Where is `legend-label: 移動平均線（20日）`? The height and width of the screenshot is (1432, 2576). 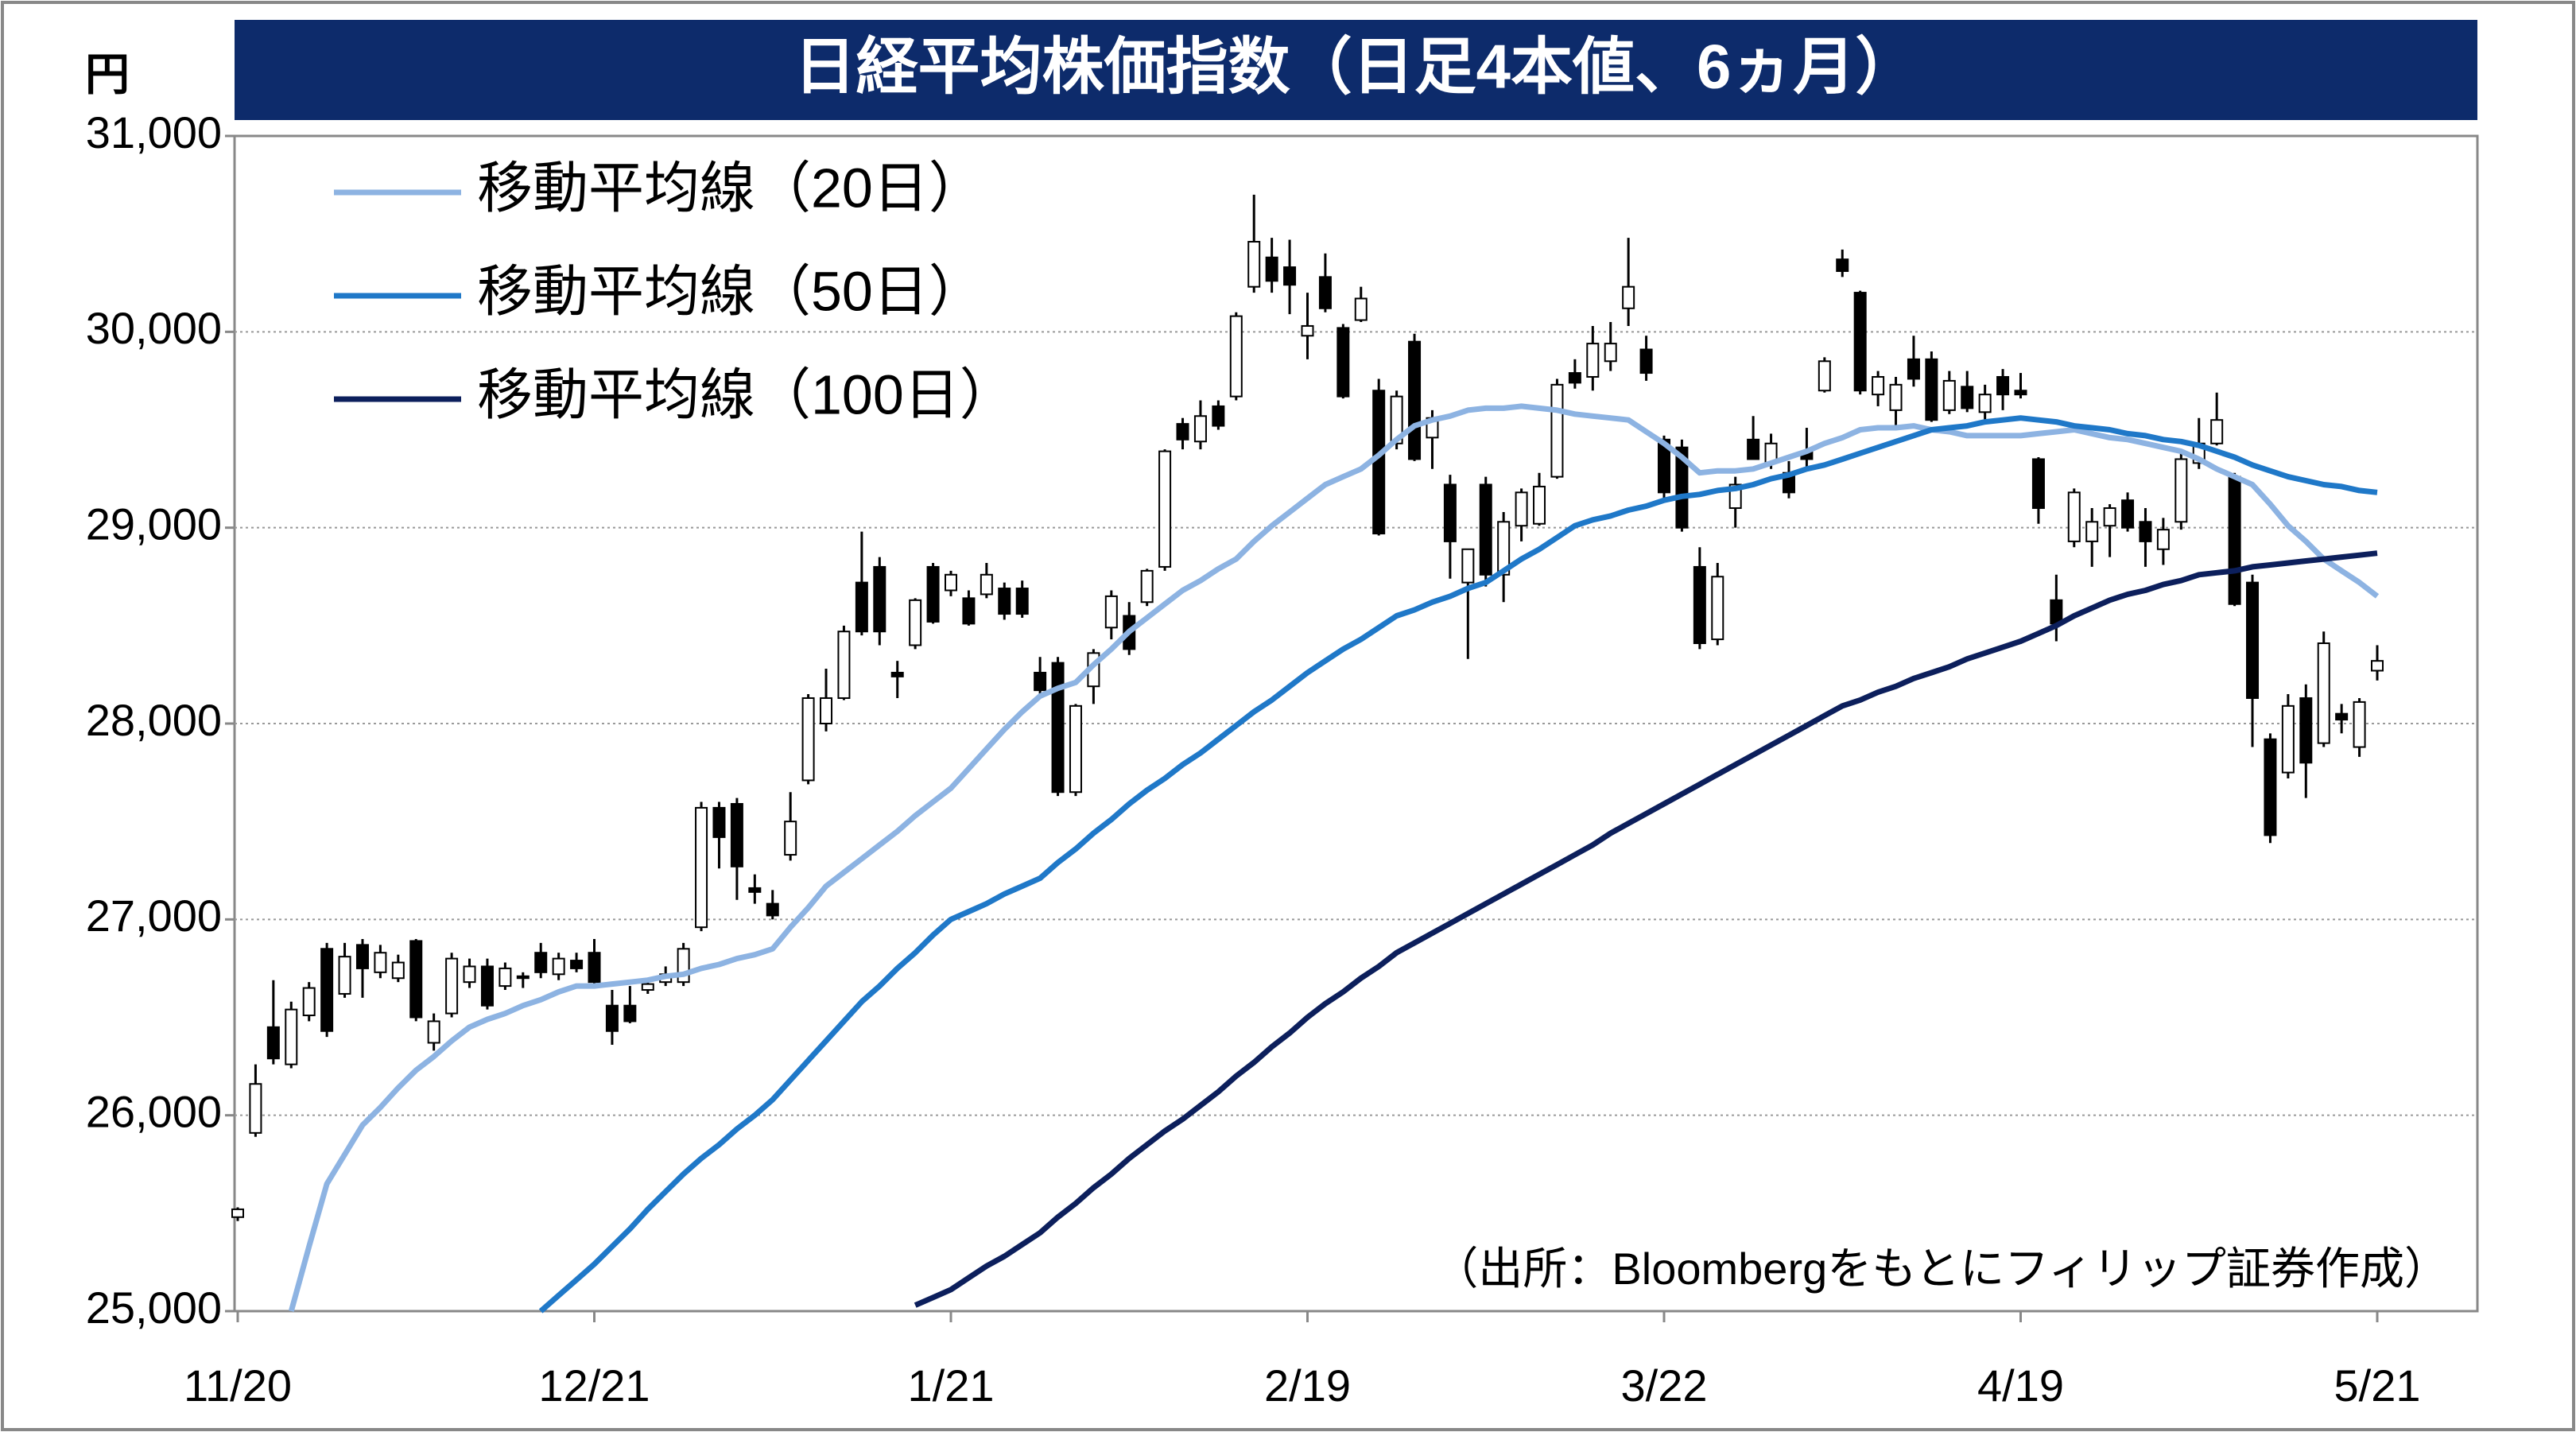 legend-label: 移動平均線（20日） is located at coordinates (730, 188).